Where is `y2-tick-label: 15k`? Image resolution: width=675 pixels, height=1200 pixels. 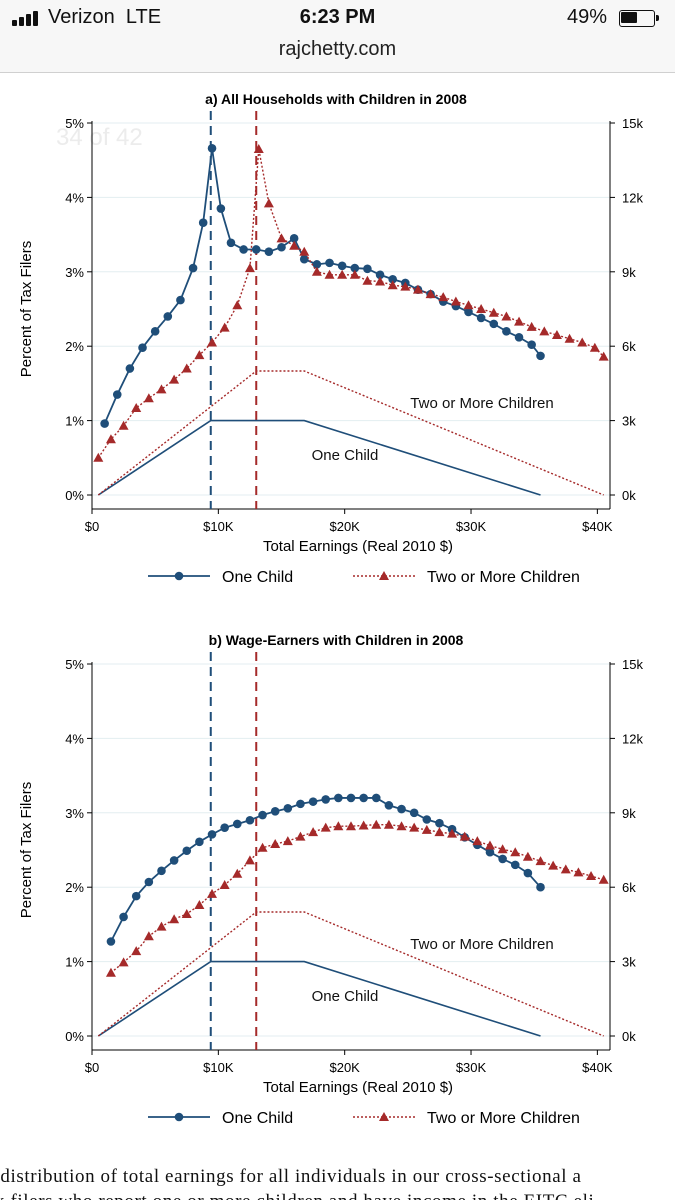
y2-tick-label: 15k is located at coordinates (632, 123).